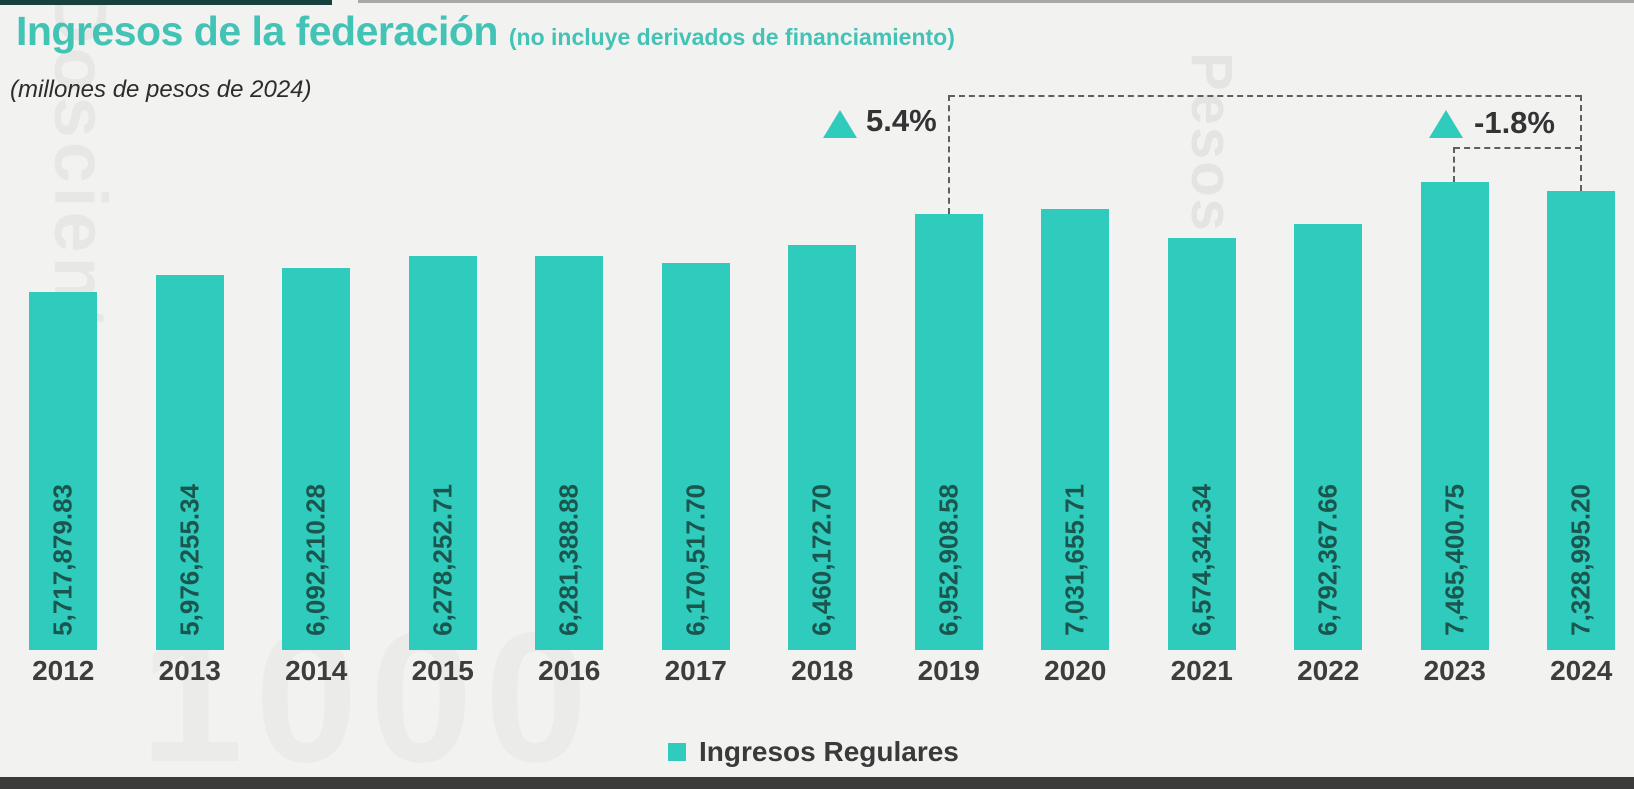 This screenshot has width=1634, height=789. Describe the element at coordinates (442, 453) in the screenshot. I see `bar-2015: 6,278,252.71` at that location.